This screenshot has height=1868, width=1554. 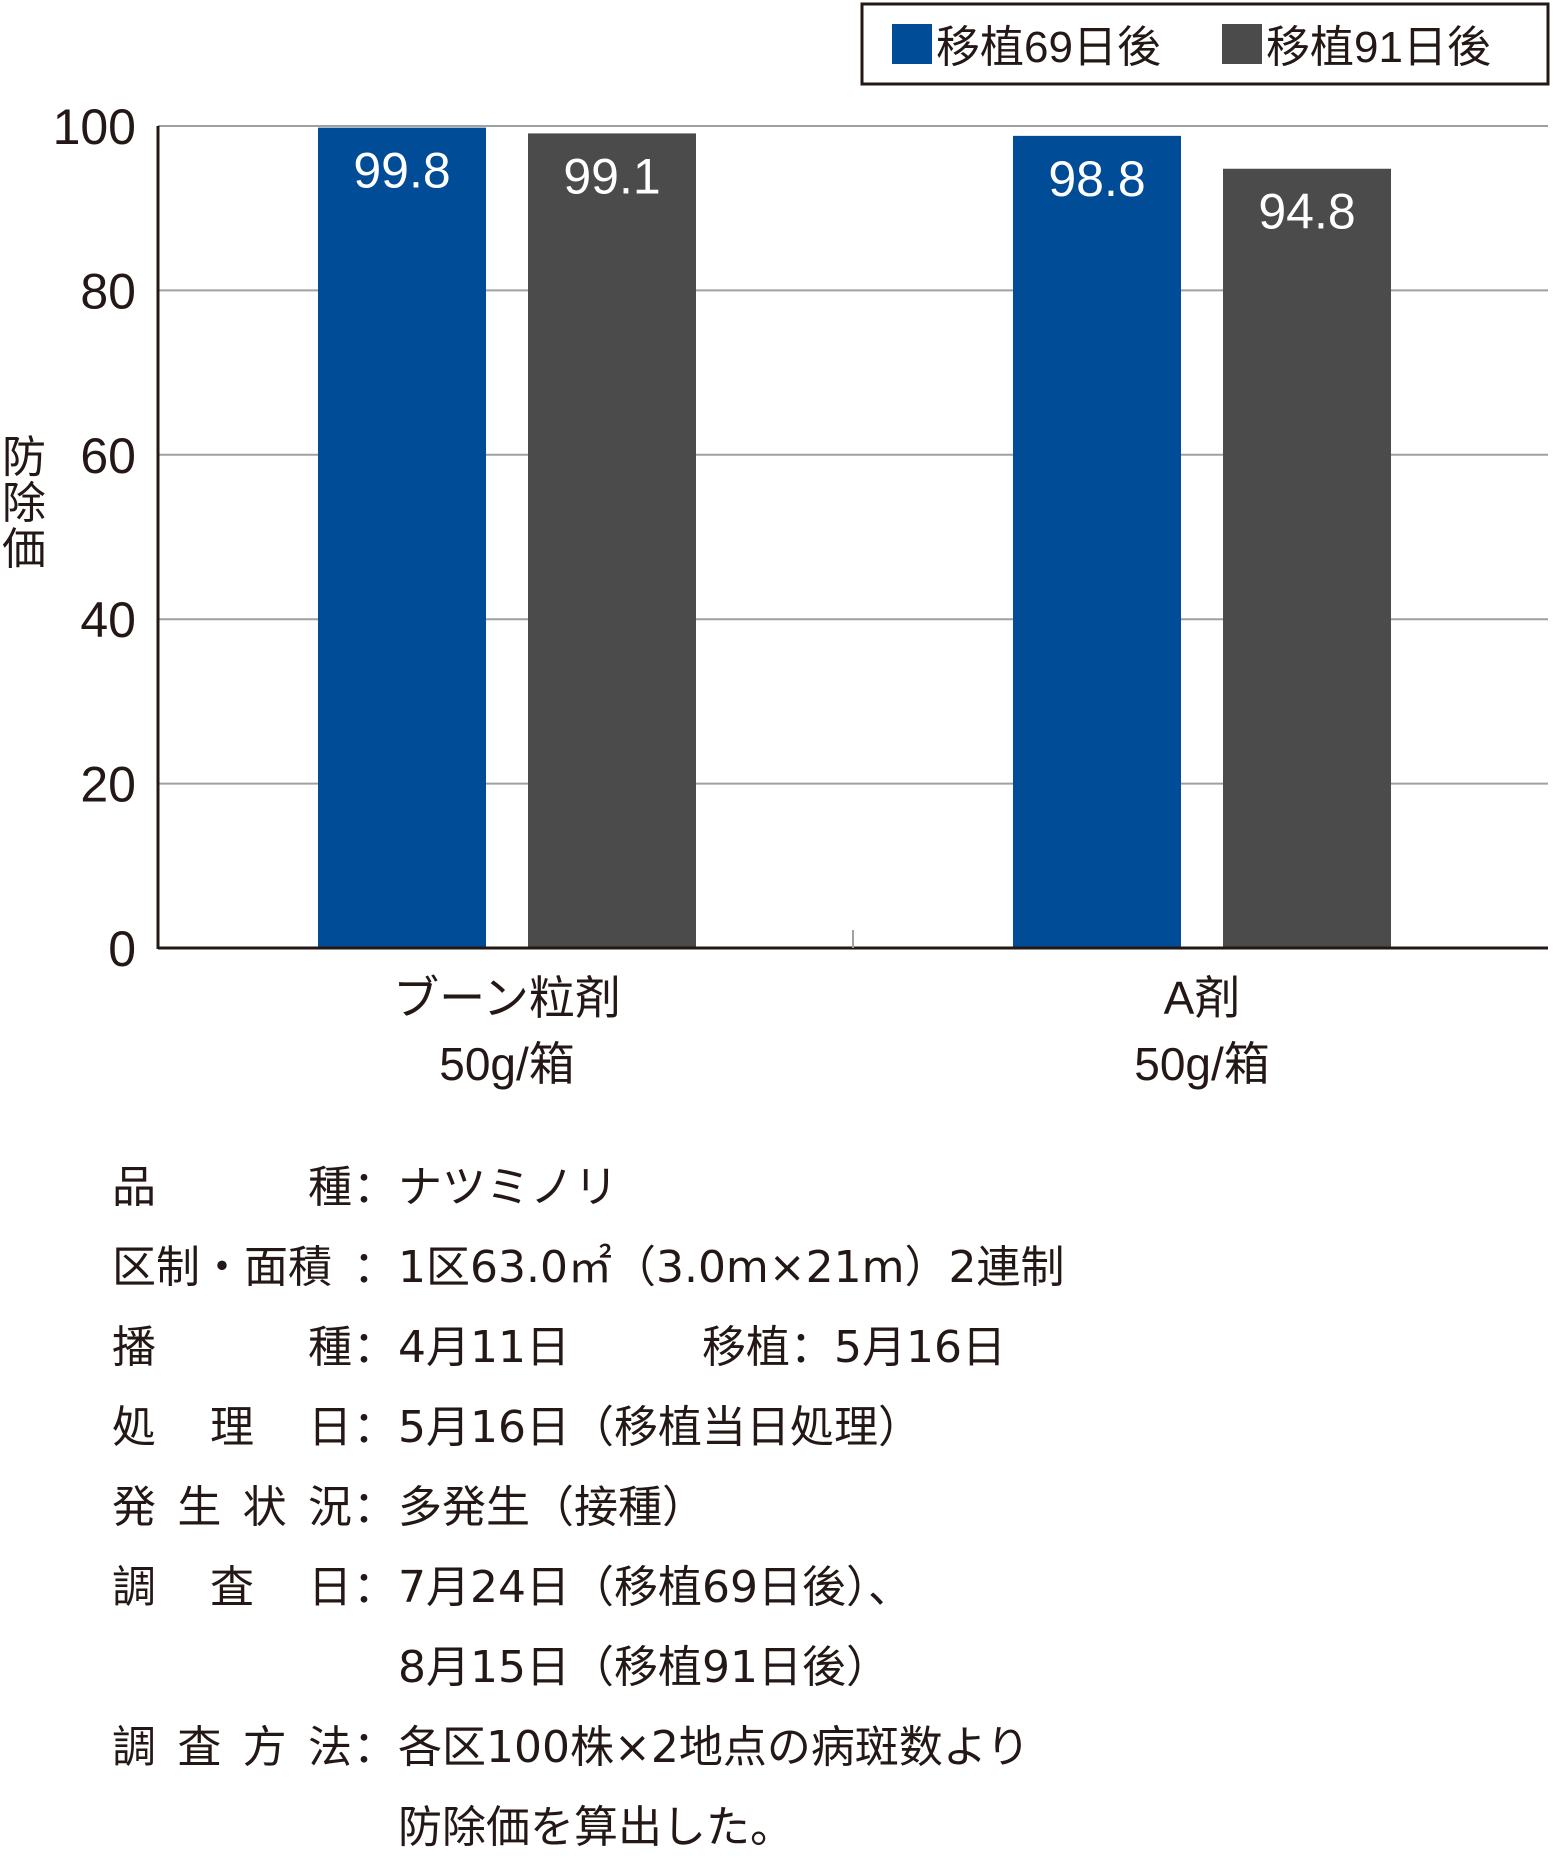 What do you see at coordinates (1096, 179) in the screenshot?
I see `bar-value-label: 98.8` at bounding box center [1096, 179].